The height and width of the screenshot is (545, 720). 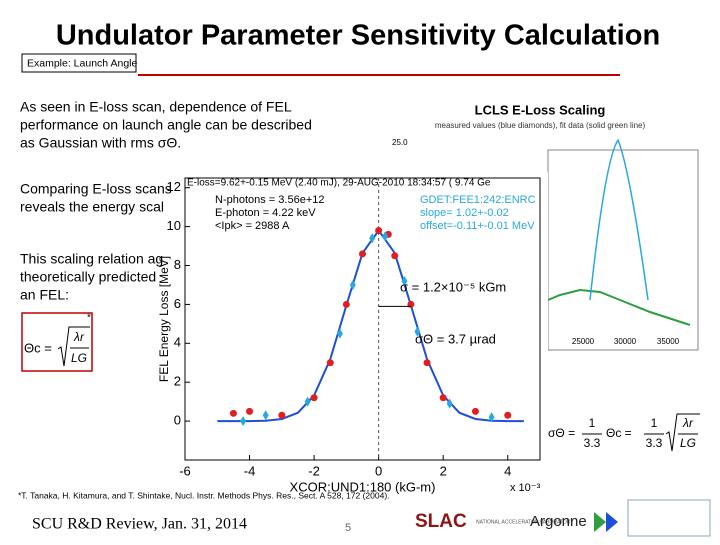 I want to click on tag: Example: Launch Angle, so click(x=82, y=63).